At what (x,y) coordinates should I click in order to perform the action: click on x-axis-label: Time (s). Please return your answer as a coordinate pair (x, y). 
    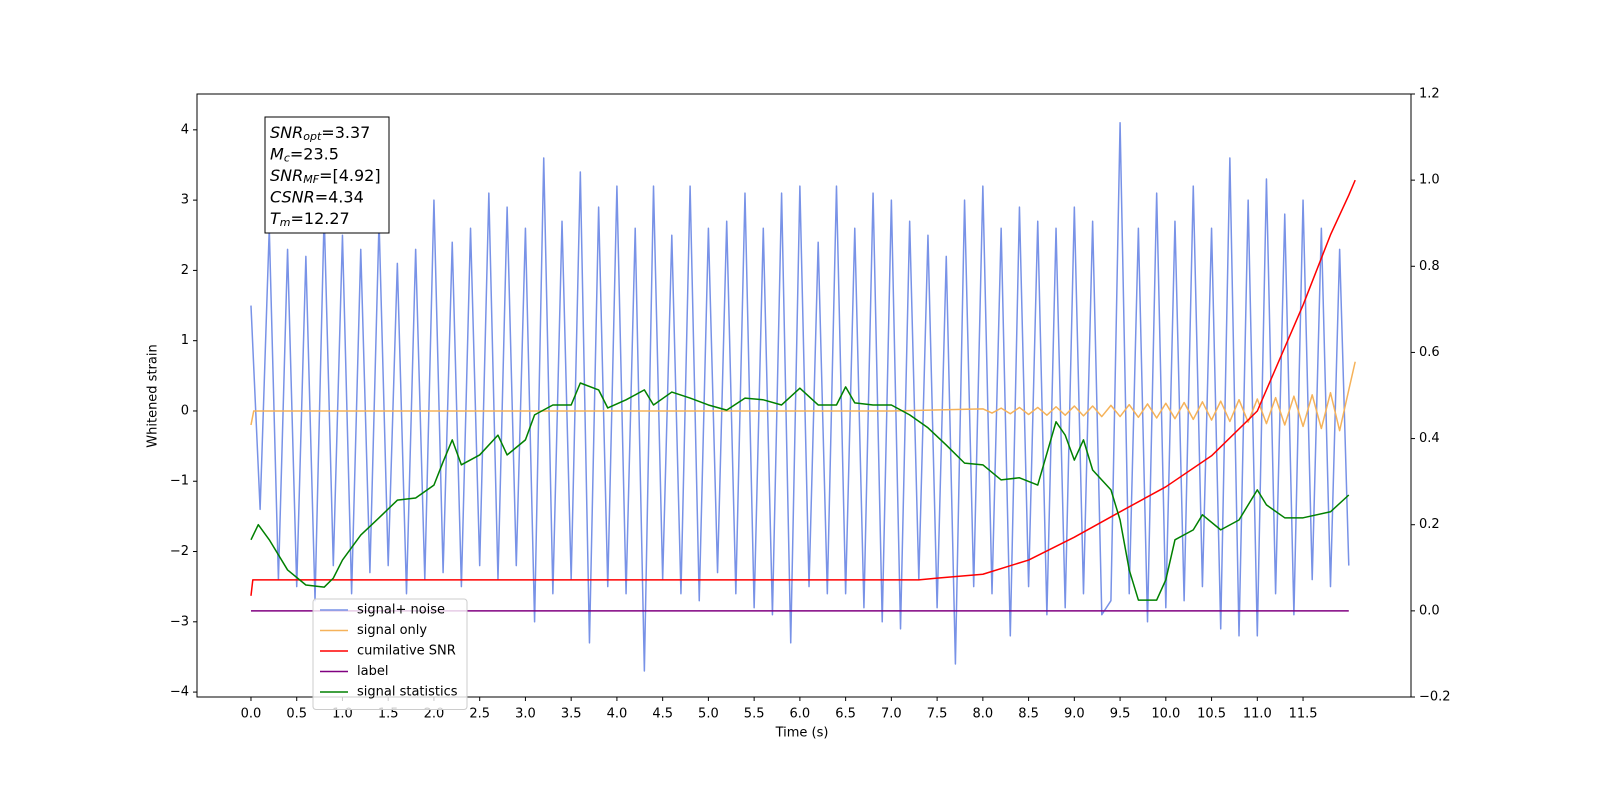
    Looking at the image, I should click on (802, 733).